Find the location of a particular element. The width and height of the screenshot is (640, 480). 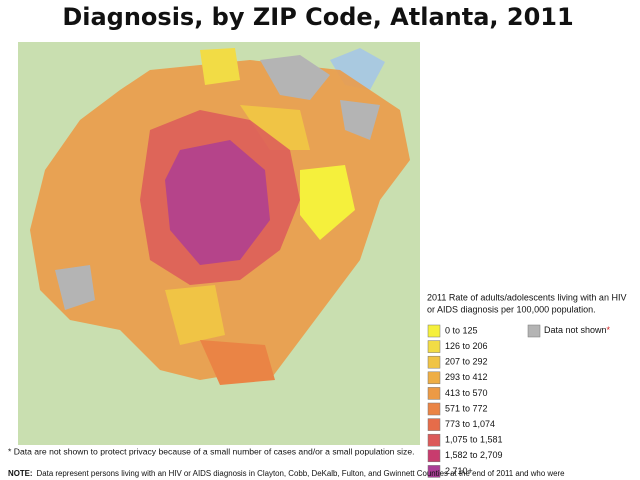

legend-label: 1,582 to 2,709 is located at coordinates (474, 455).